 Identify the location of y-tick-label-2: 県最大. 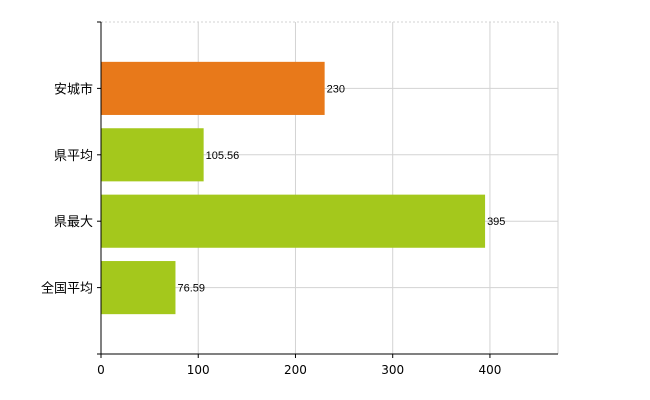
(73, 222).